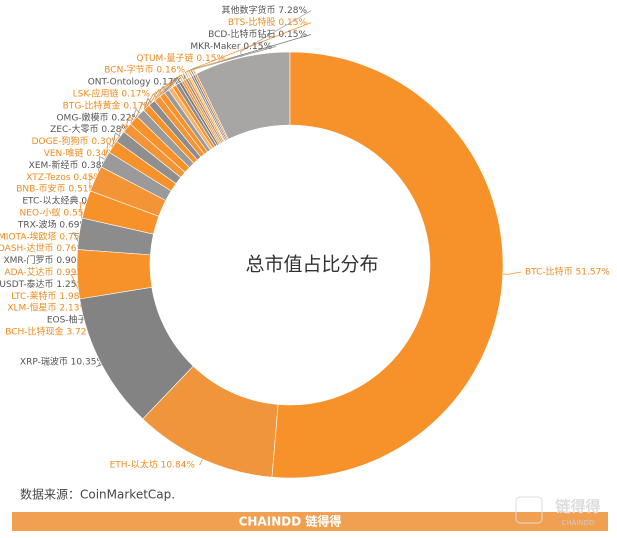  Describe the element at coordinates (53, 224) in the screenshot. I see `slice-label: TRX-波场 0.69%` at that location.